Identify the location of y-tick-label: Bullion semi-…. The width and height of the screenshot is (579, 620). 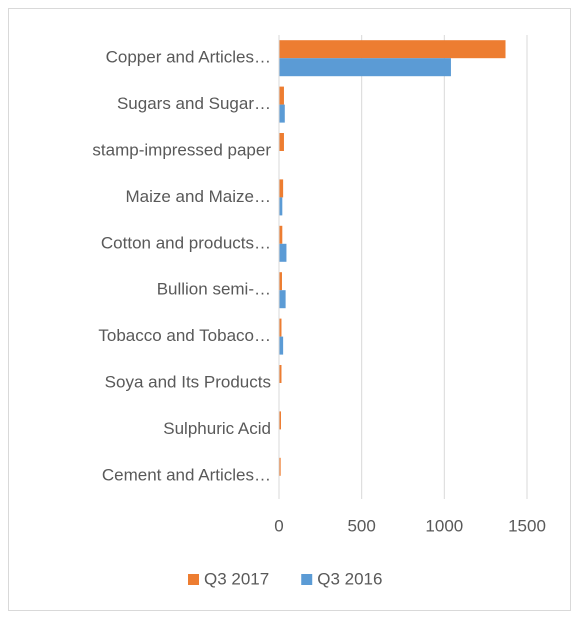
(214, 289).